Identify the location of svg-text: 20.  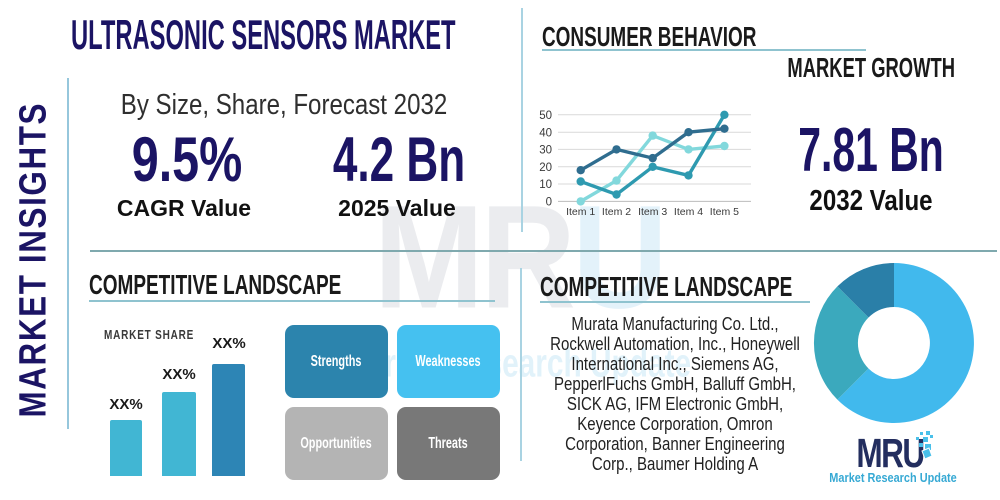
(545, 168).